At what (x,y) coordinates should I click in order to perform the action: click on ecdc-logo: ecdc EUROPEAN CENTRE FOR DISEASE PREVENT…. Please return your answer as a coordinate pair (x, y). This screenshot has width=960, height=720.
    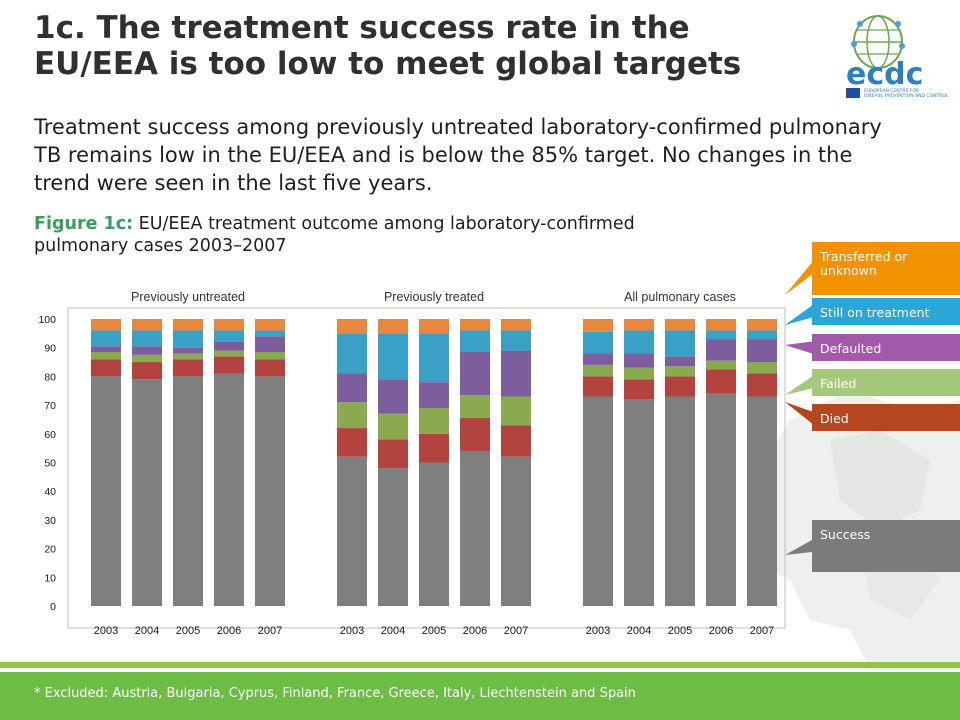
    Looking at the image, I should click on (897, 57).